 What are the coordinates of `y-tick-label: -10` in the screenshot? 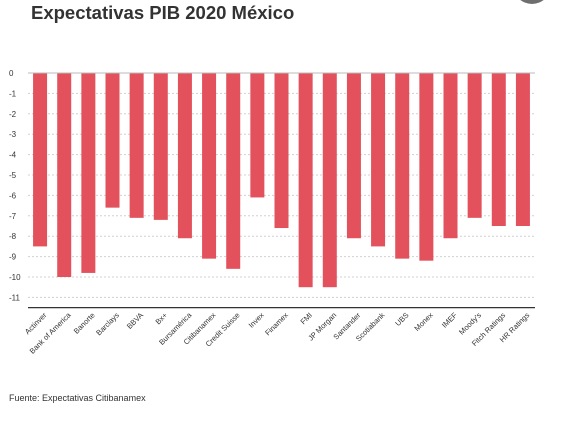 It's located at (15, 277).